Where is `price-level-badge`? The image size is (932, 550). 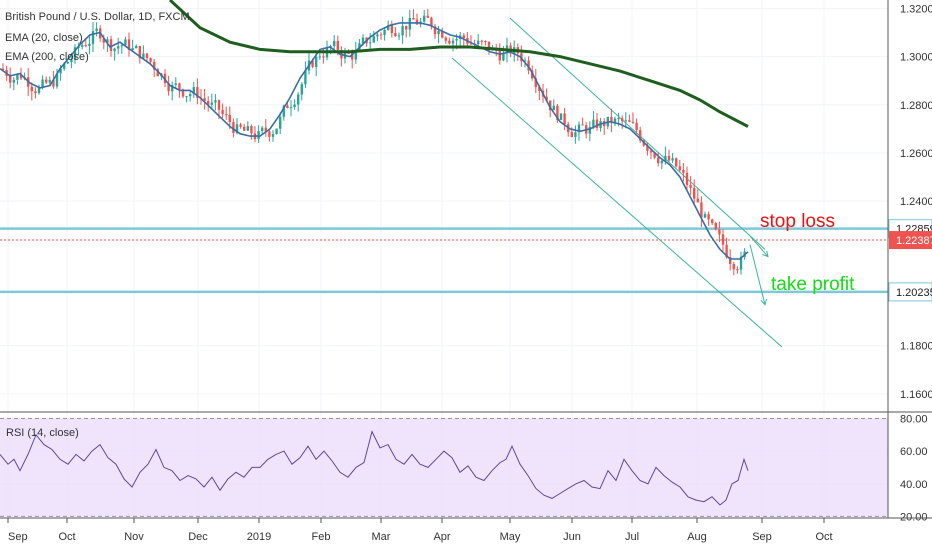
price-level-badge is located at coordinates (910, 292).